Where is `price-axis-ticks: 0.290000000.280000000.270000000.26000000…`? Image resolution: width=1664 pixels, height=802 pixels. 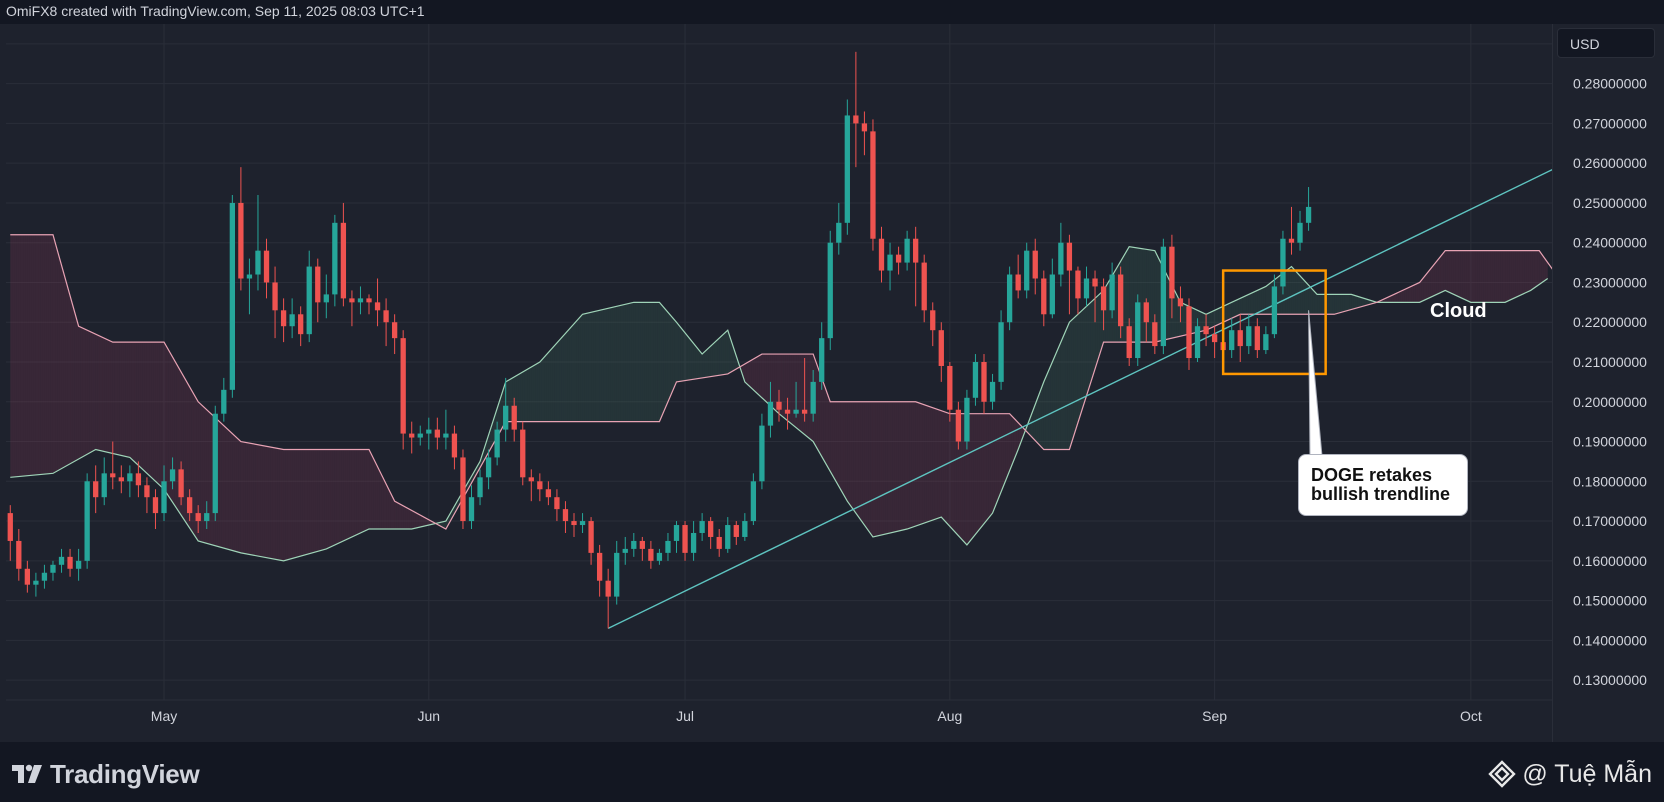 price-axis-ticks: 0.290000000.280000000.270000000.26000000… is located at coordinates (1610, 362).